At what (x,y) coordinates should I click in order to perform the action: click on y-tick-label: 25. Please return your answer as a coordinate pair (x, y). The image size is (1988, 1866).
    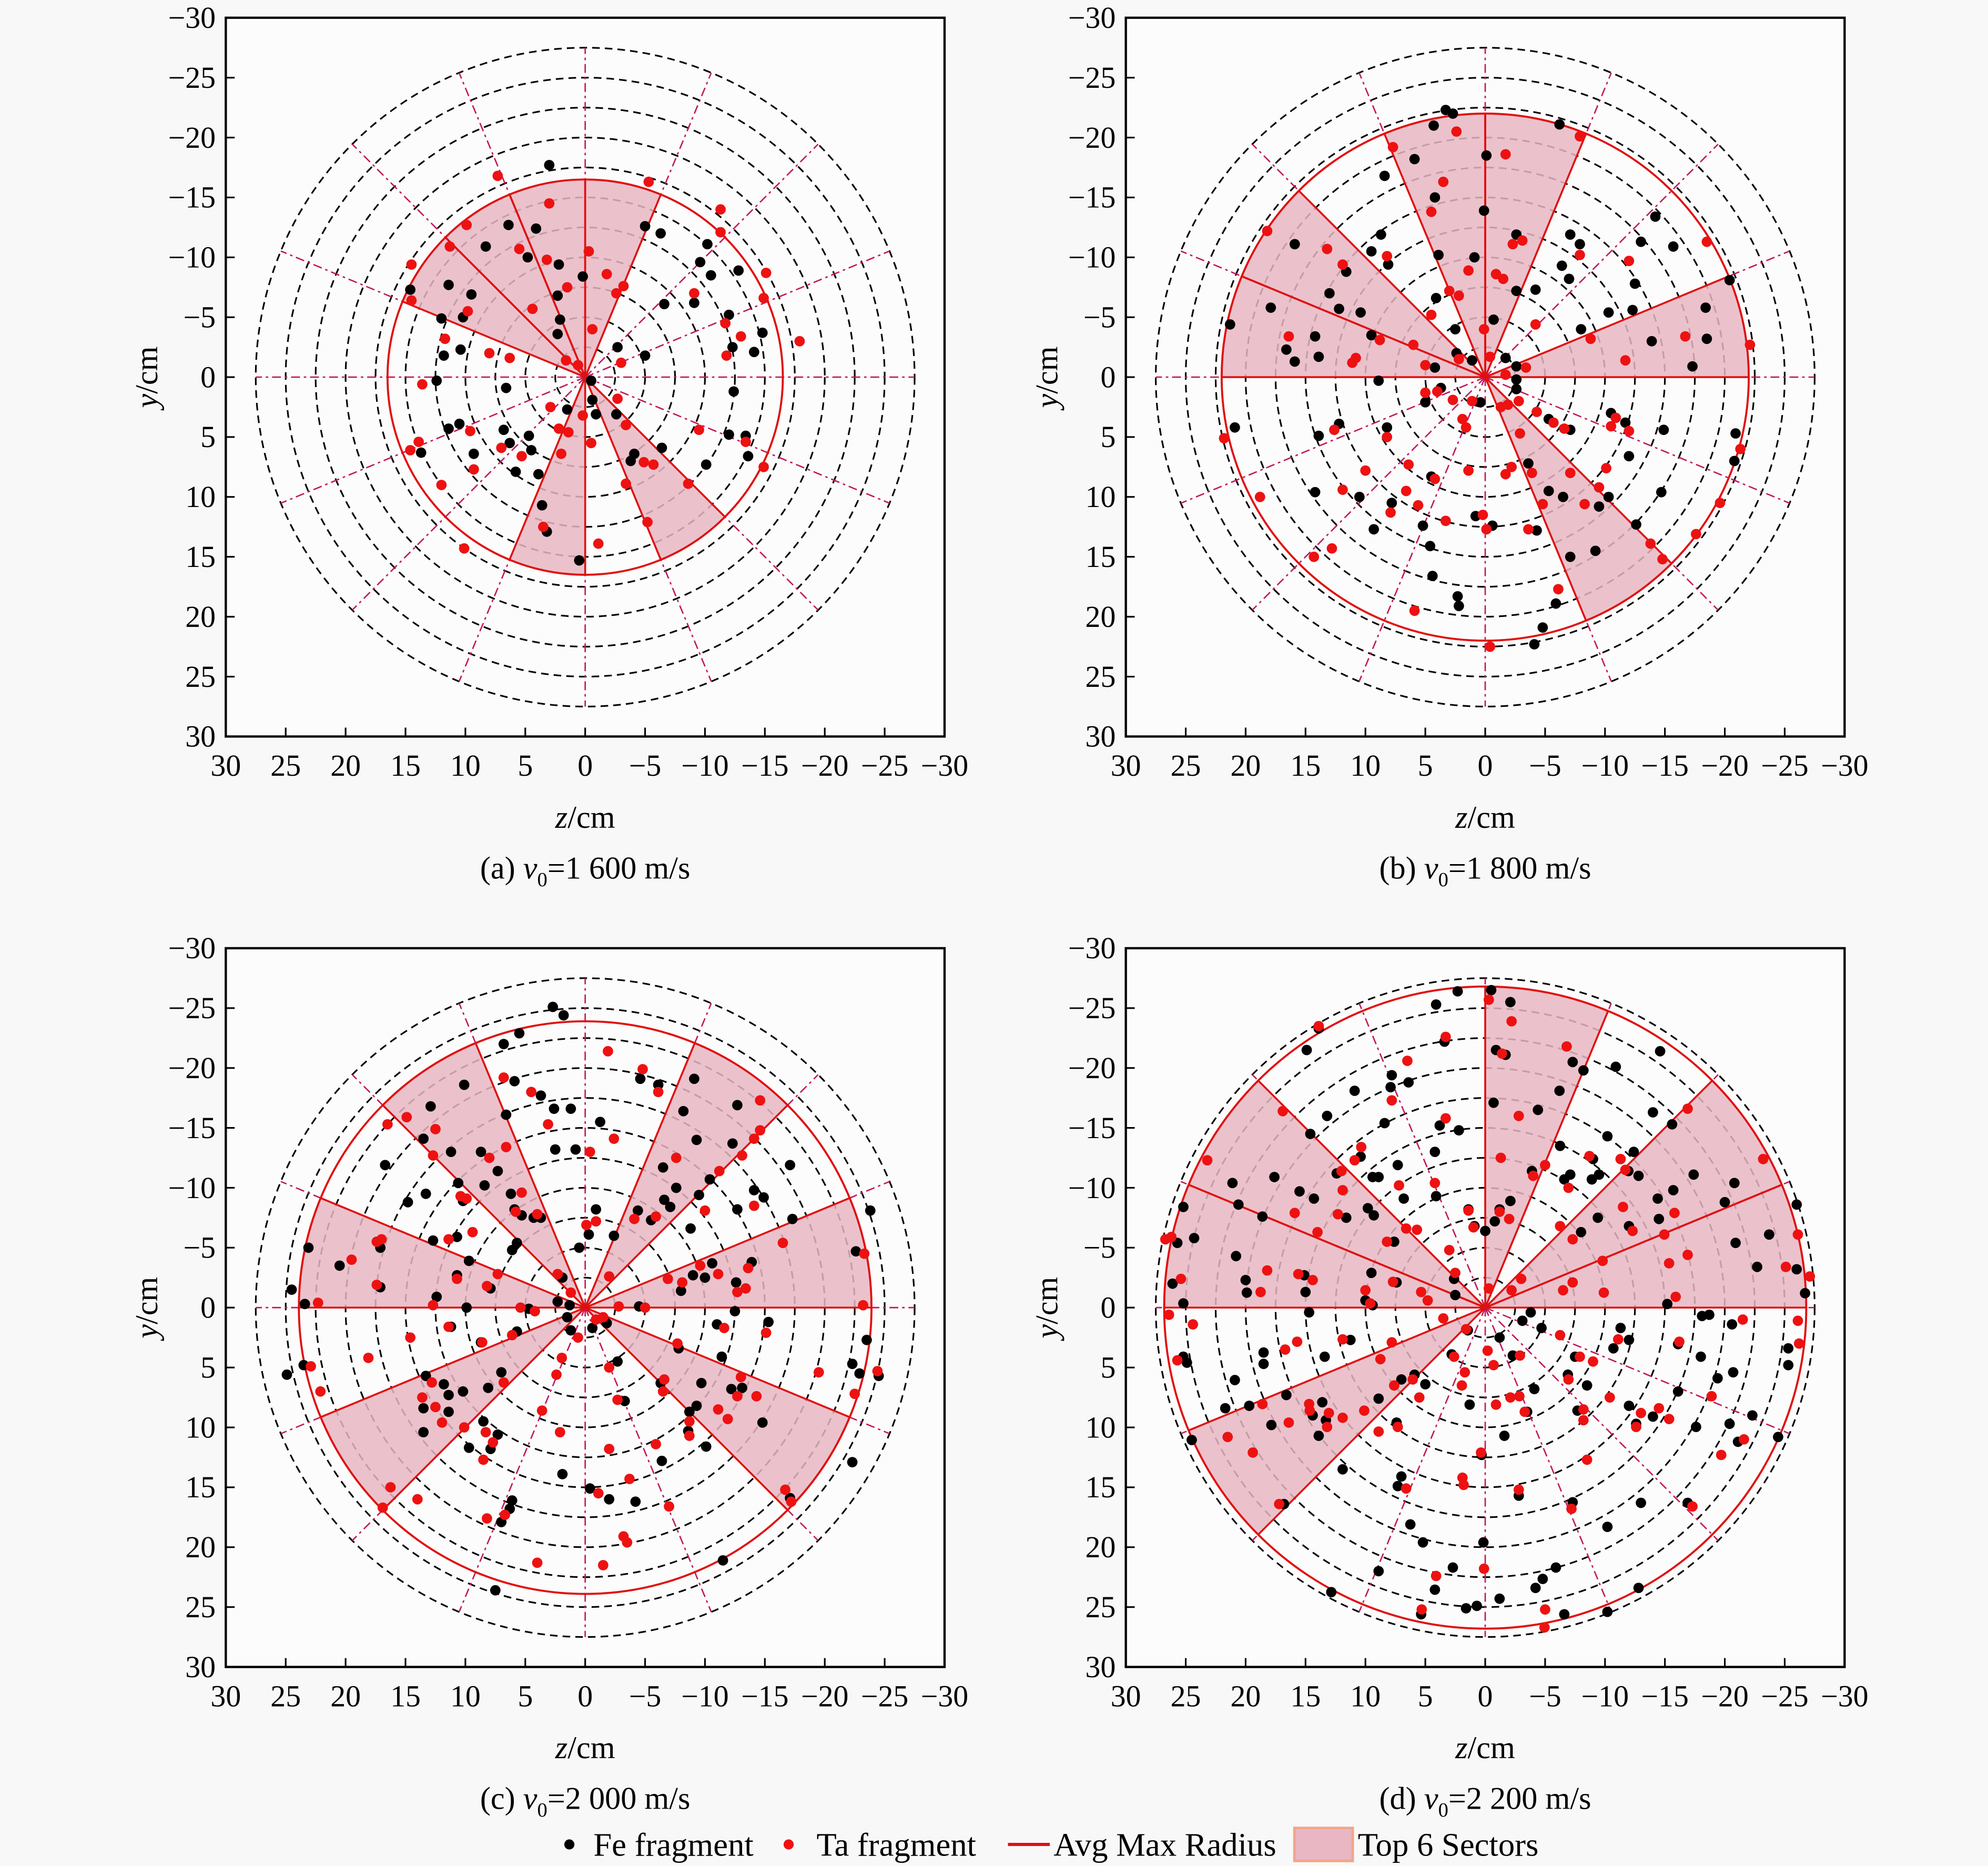
    Looking at the image, I should click on (200, 1607).